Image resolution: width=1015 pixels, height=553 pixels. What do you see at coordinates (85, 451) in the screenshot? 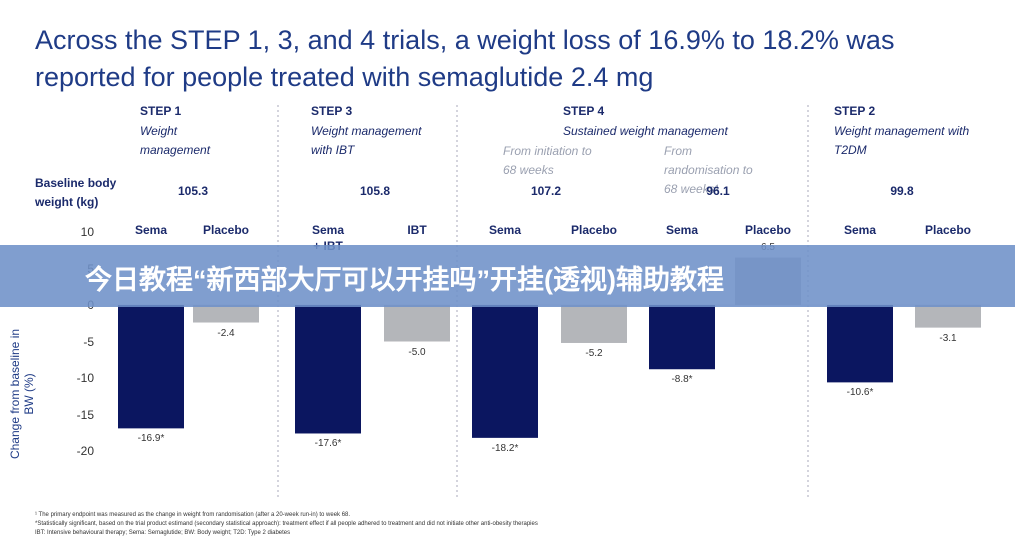
I see `y-tick-label: -20` at bounding box center [85, 451].